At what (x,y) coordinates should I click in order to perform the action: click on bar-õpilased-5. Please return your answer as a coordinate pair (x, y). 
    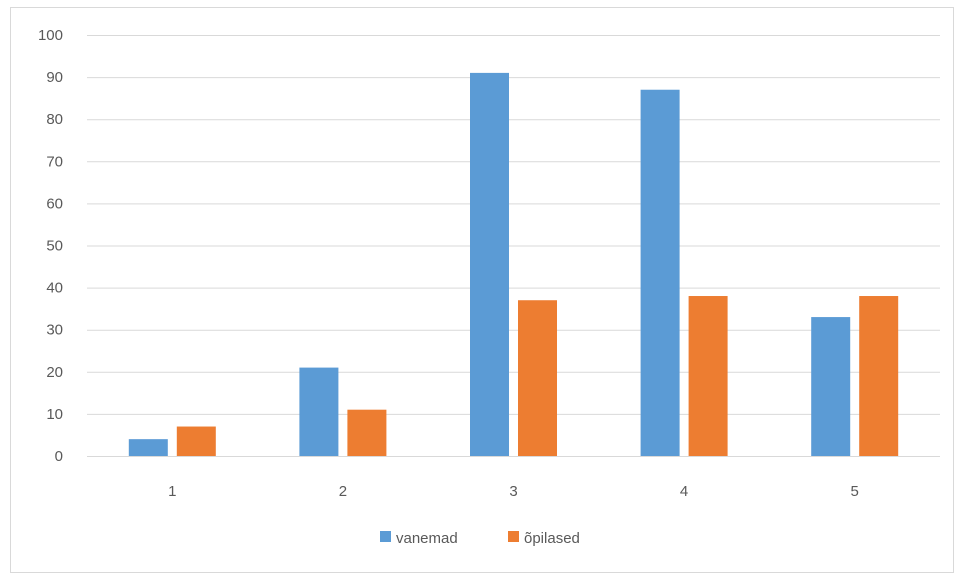
    Looking at the image, I should click on (879, 376).